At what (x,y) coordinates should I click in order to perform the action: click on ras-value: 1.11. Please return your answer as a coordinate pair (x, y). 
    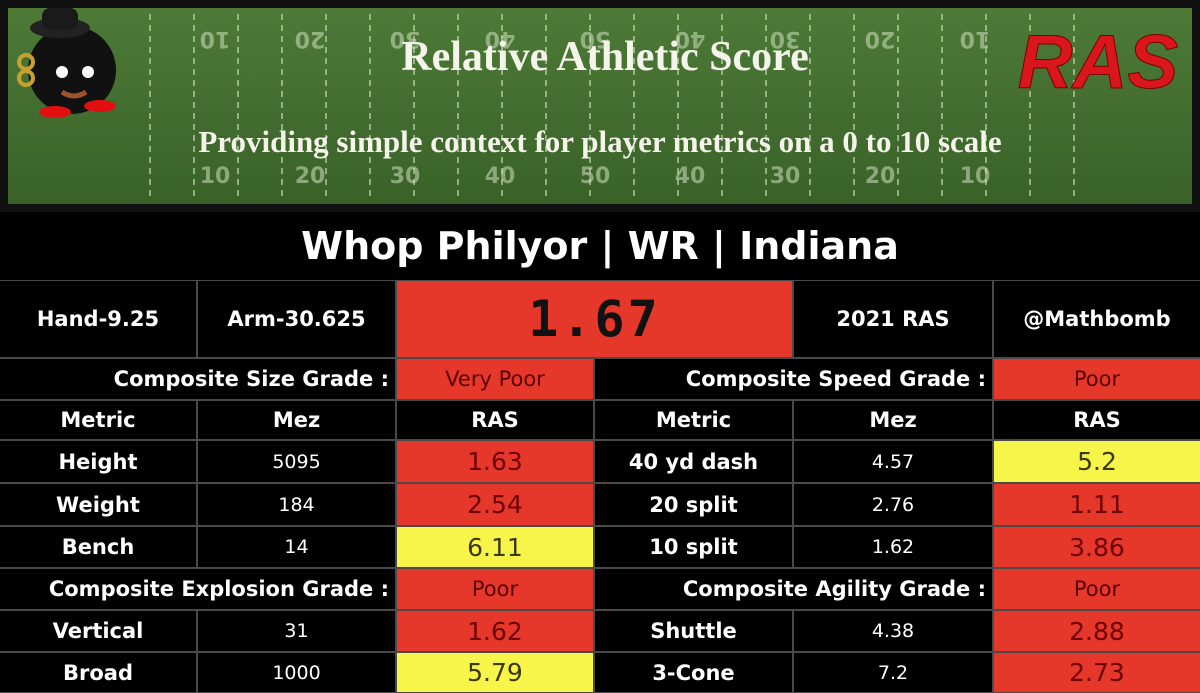
    Looking at the image, I should click on (1097, 504).